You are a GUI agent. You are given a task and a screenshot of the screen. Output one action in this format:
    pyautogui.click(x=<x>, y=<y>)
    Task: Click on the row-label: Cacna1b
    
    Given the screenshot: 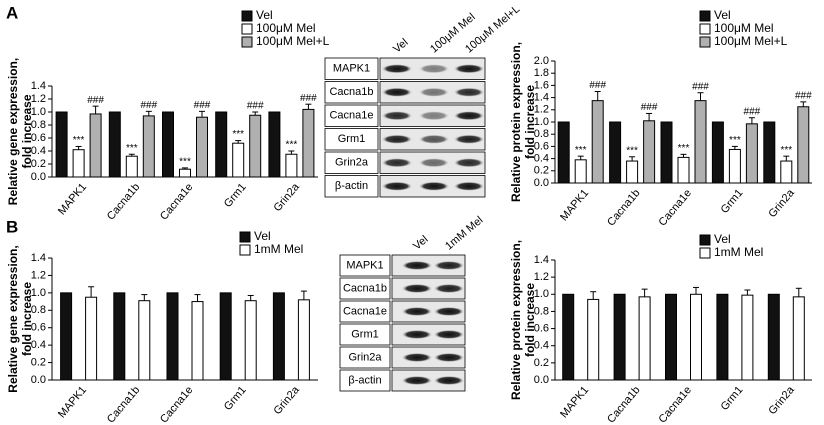 What is the action you would take?
    pyautogui.click(x=365, y=288)
    